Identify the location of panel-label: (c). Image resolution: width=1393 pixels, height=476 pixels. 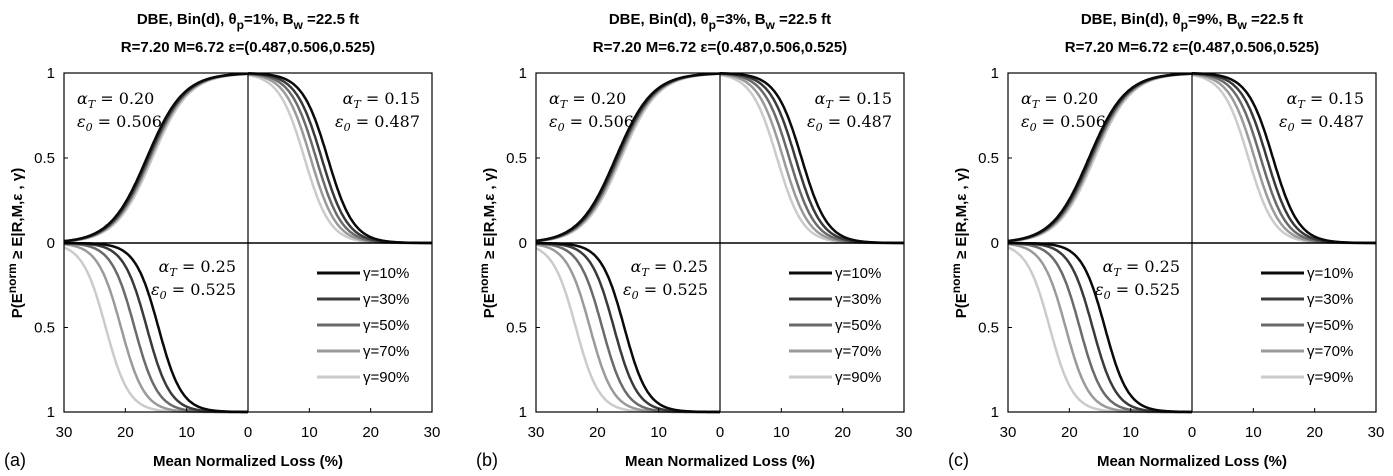
(958, 460).